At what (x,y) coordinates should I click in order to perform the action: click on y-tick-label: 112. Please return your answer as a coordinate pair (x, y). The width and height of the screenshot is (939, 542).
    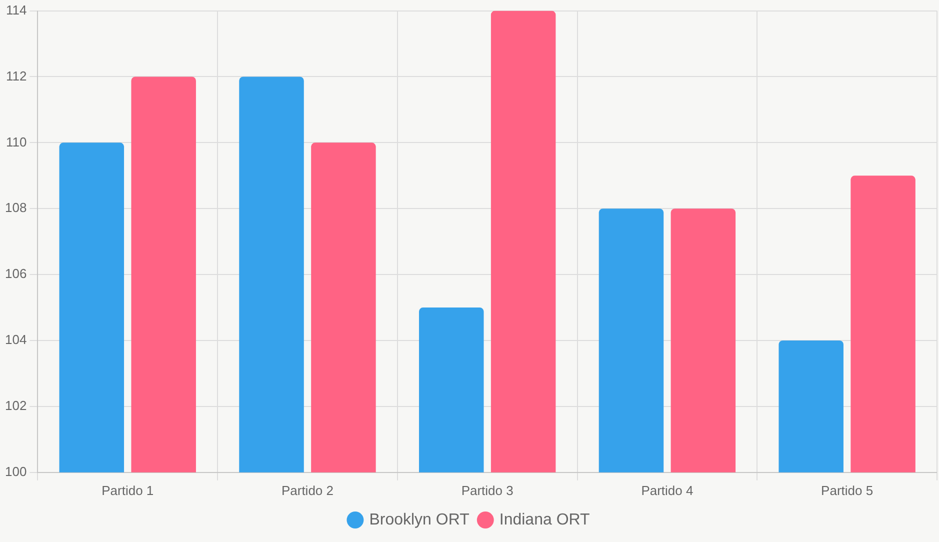
    Looking at the image, I should click on (16, 76).